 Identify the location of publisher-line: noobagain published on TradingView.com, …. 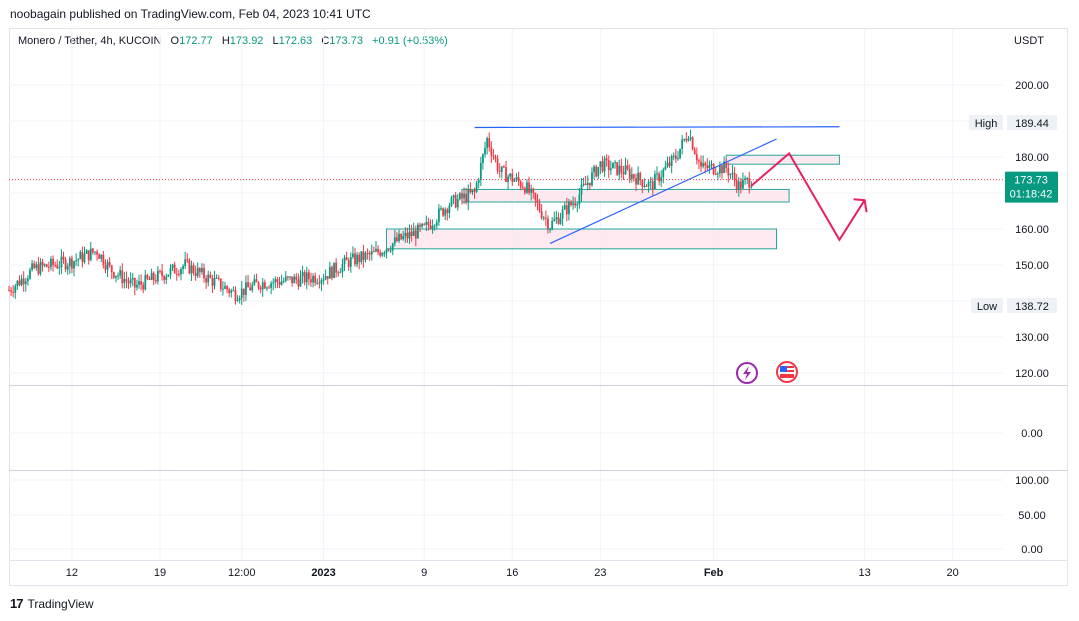
(190, 14).